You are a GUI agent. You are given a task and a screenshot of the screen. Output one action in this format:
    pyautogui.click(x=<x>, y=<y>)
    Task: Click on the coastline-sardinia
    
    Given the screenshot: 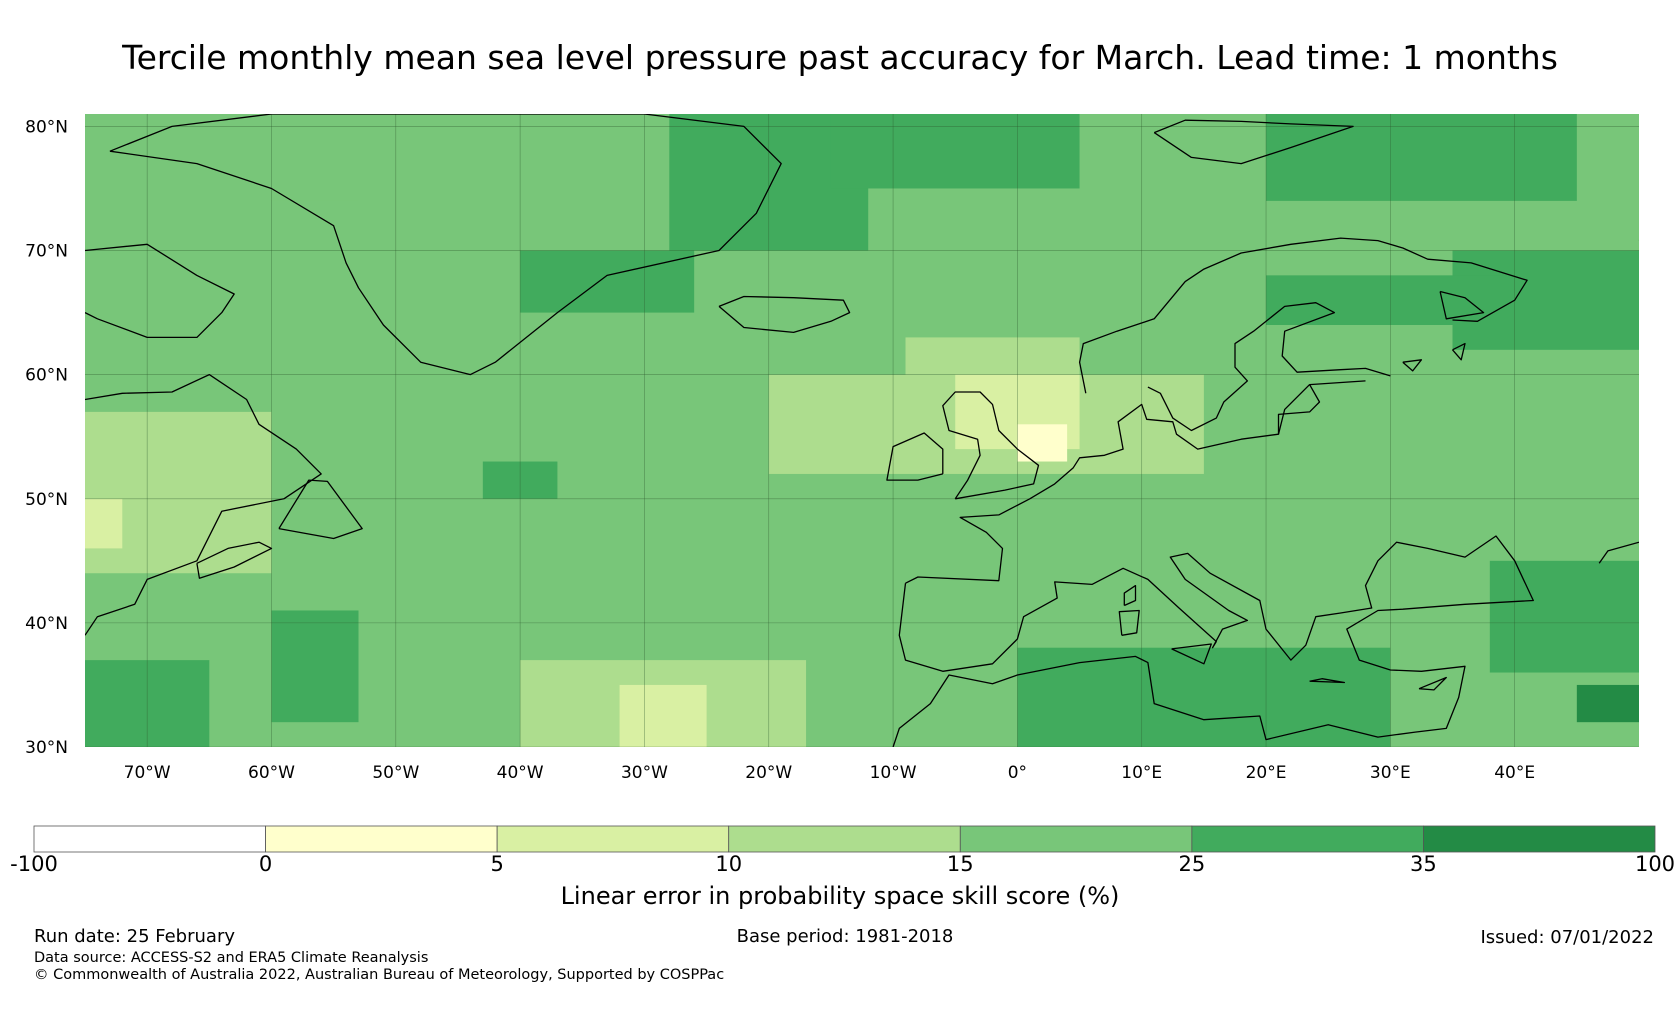 What is the action you would take?
    pyautogui.click(x=1129, y=622)
    